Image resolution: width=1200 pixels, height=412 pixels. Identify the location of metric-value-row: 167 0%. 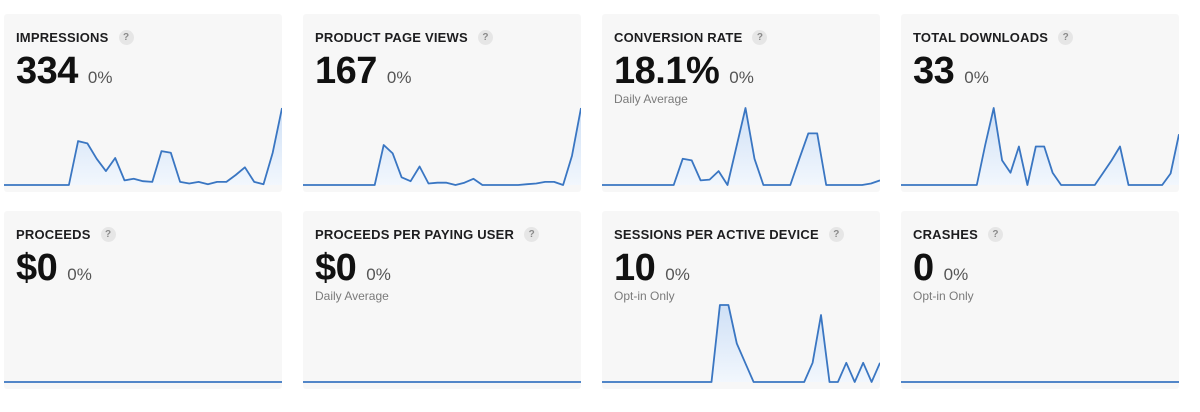
(363, 71).